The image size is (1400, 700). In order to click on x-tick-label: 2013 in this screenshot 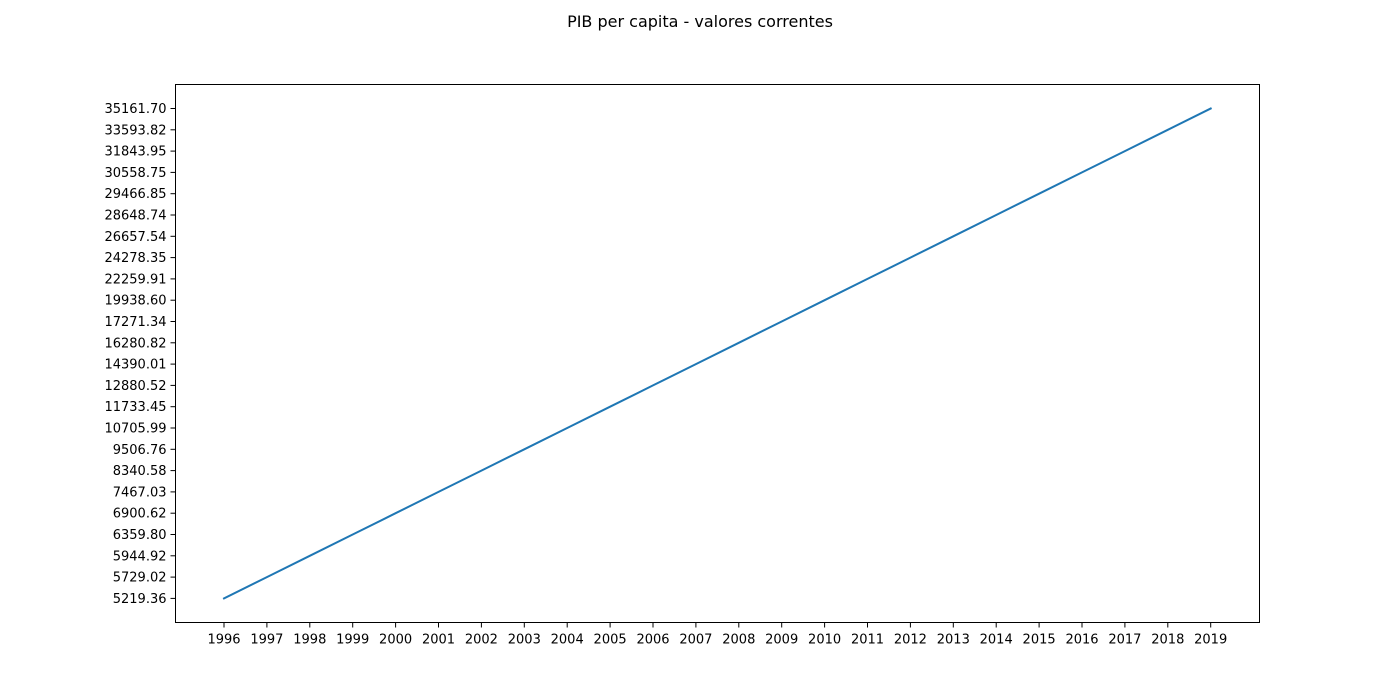, I will do `click(953, 640)`.